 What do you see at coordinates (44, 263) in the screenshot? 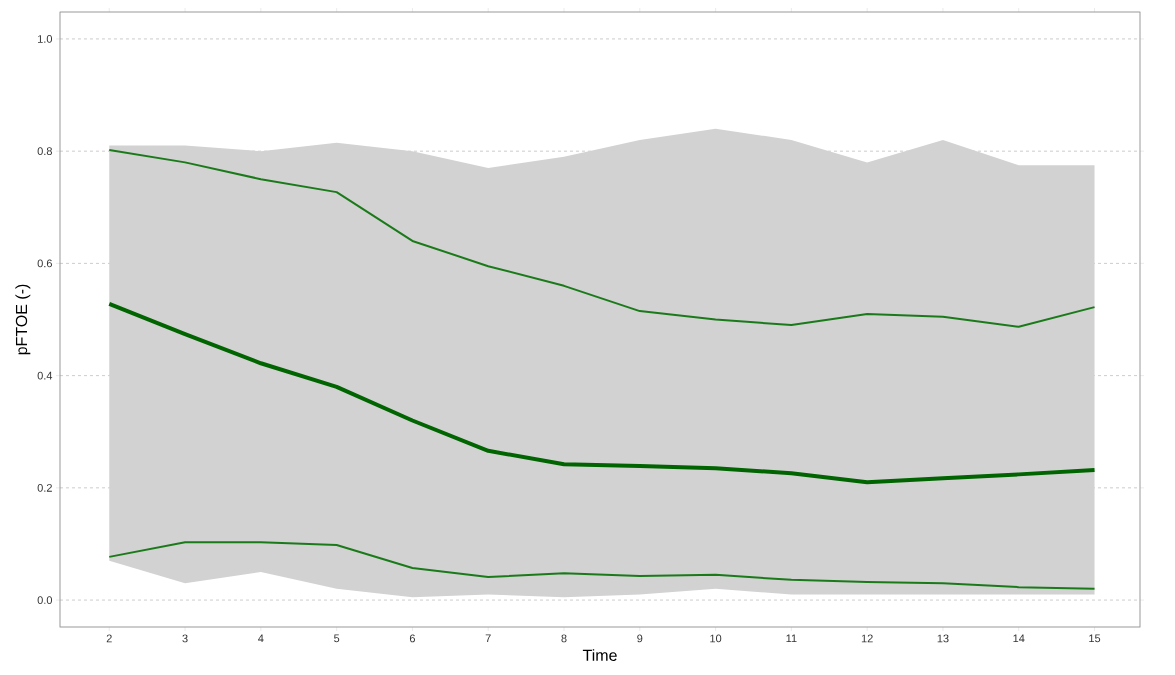
I see `y-tick-label: 0.6` at bounding box center [44, 263].